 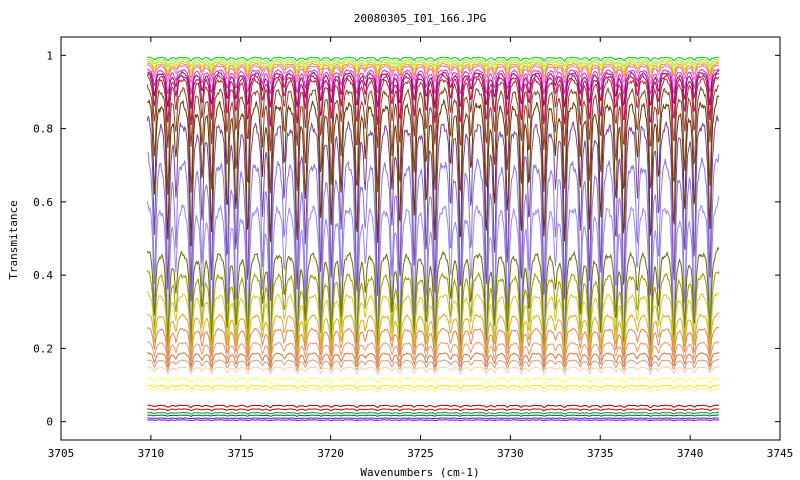 I want to click on y-tick-label: 0.8, so click(x=43, y=129).